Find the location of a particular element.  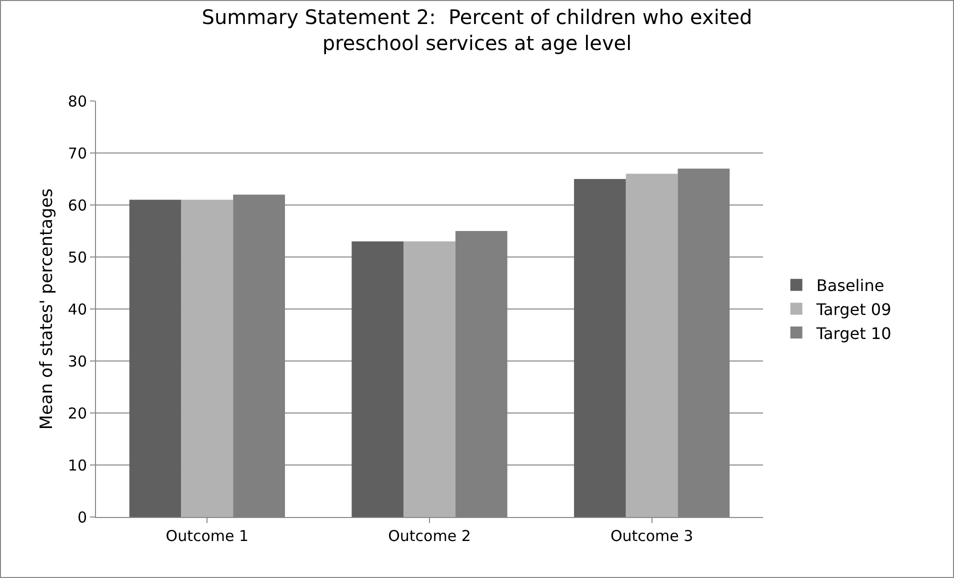

legend-label: Target 09 is located at coordinates (853, 309).